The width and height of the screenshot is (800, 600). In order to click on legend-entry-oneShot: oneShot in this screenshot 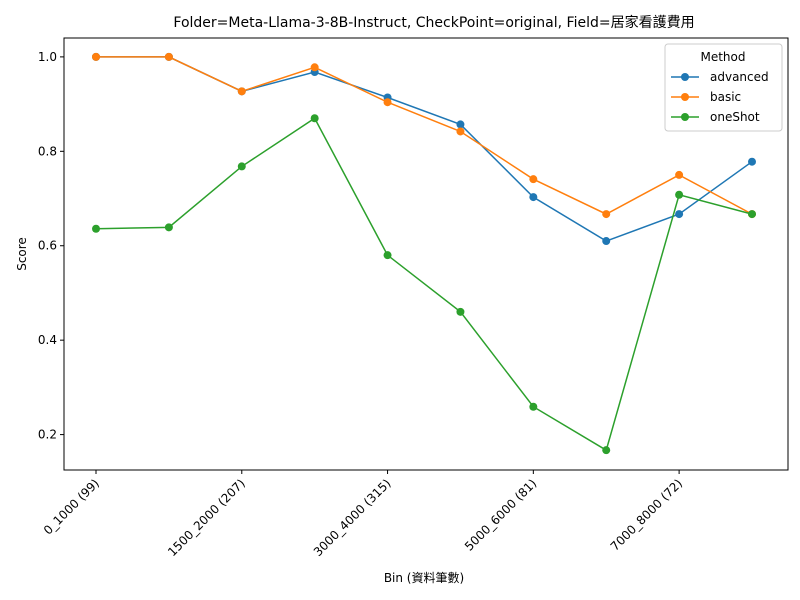, I will do `click(715, 117)`.